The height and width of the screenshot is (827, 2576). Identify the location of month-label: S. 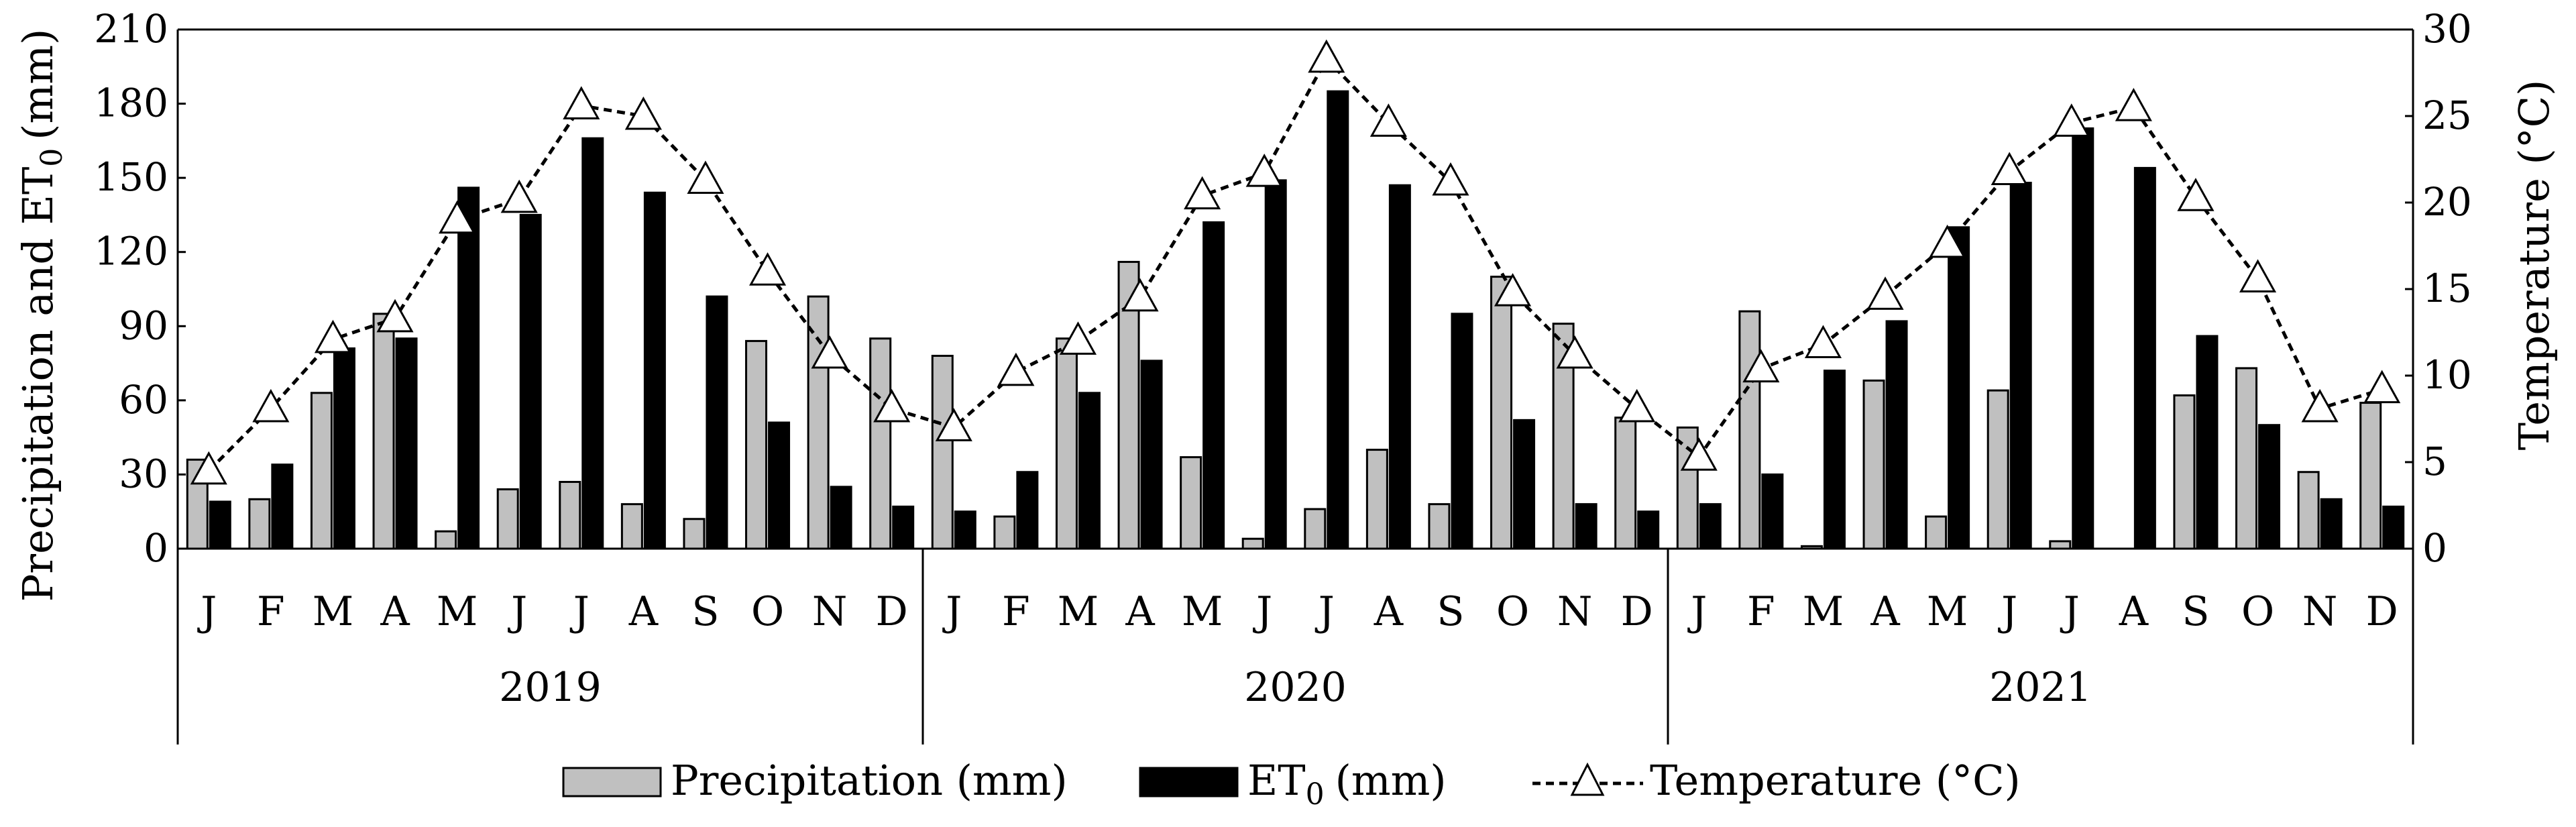
(1450, 611).